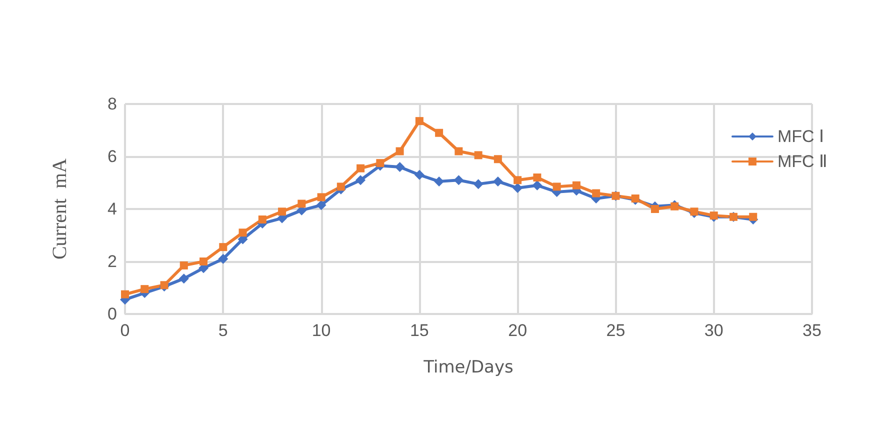 The image size is (870, 437). Describe the element at coordinates (468, 368) in the screenshot. I see `x-axis-title: Time/Days` at that location.